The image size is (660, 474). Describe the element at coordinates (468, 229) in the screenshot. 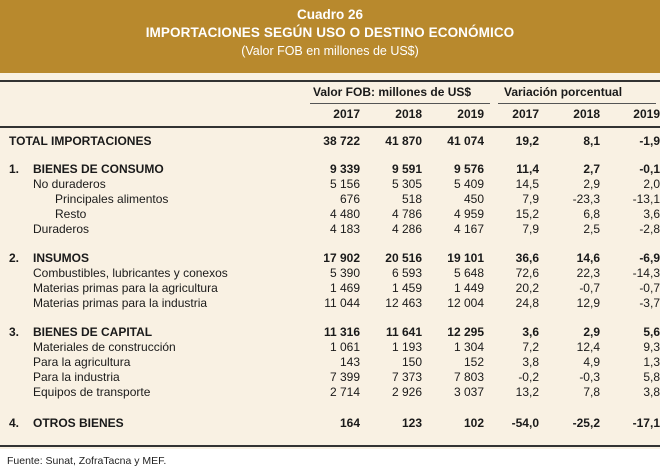

I see `fob-value-cell: 4 167` at that location.